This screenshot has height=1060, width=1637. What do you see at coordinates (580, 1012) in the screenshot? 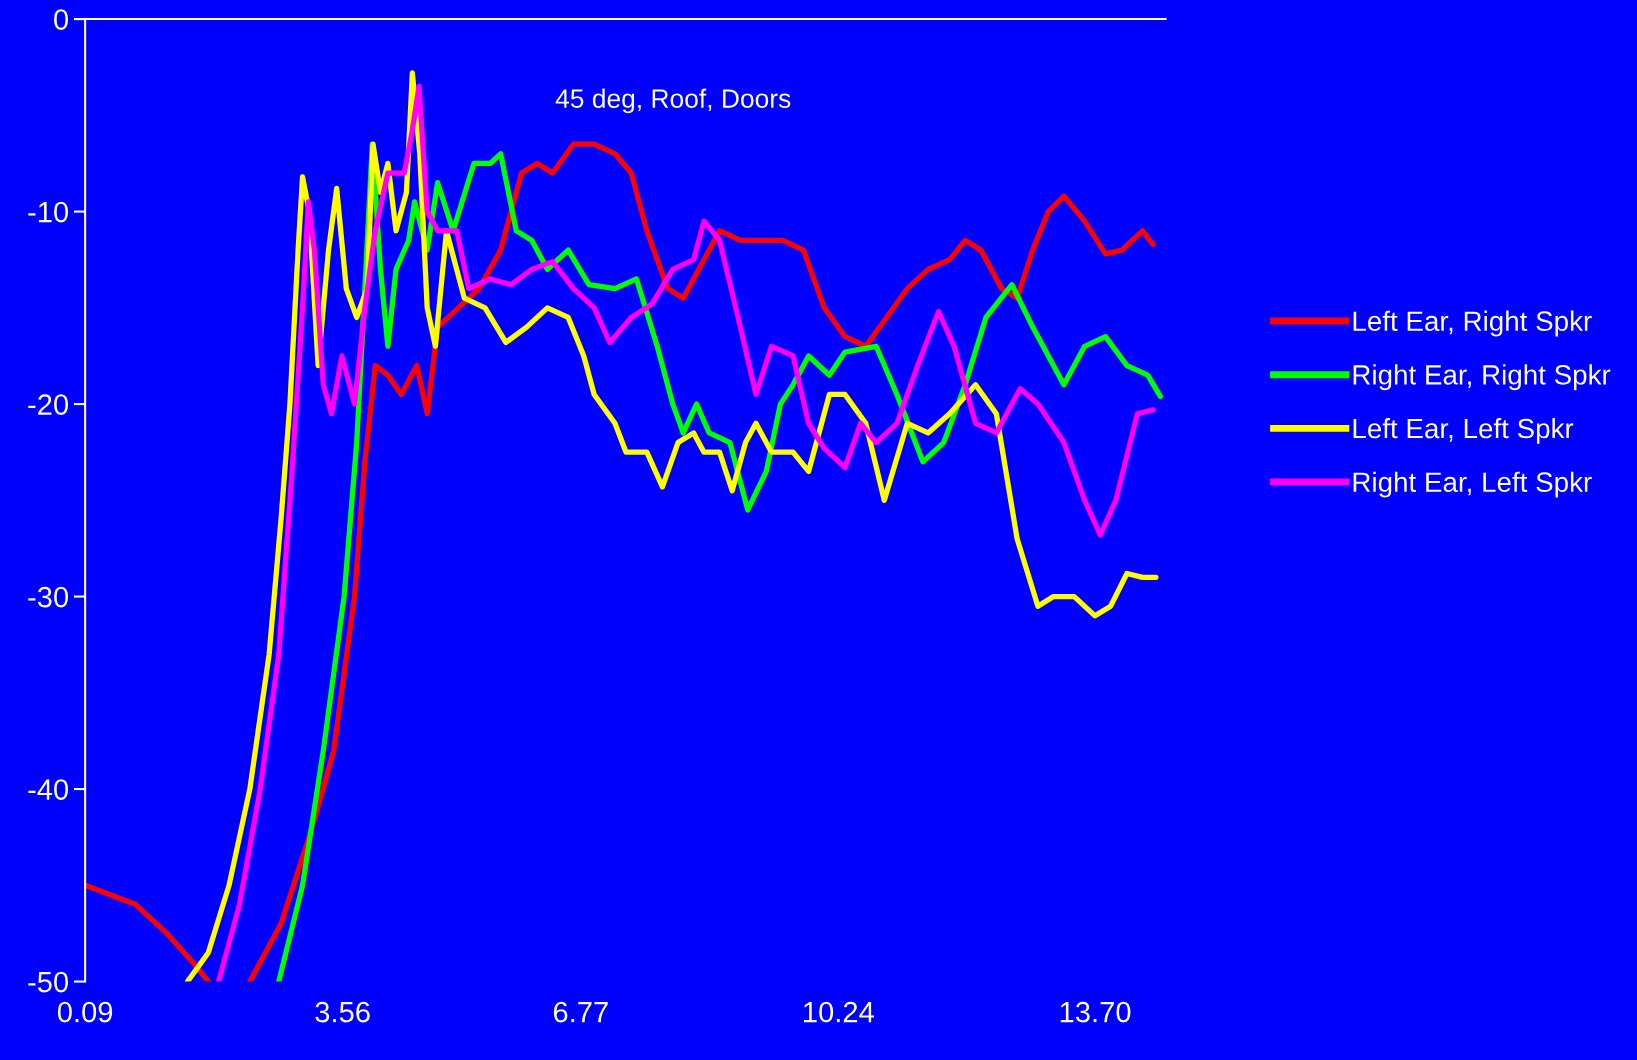
I see `x-tick-label: 6.77` at bounding box center [580, 1012].